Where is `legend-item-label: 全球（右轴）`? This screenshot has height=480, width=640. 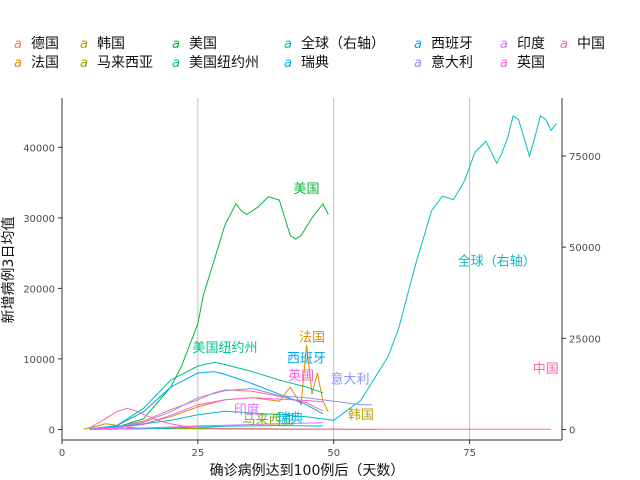 legend-item-label: 全球（右轴） is located at coordinates (343, 43).